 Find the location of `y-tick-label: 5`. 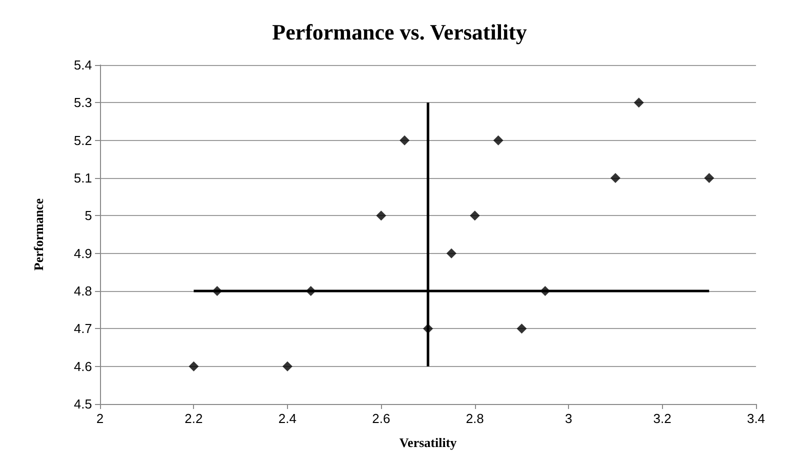

y-tick-label: 5 is located at coordinates (88, 216).